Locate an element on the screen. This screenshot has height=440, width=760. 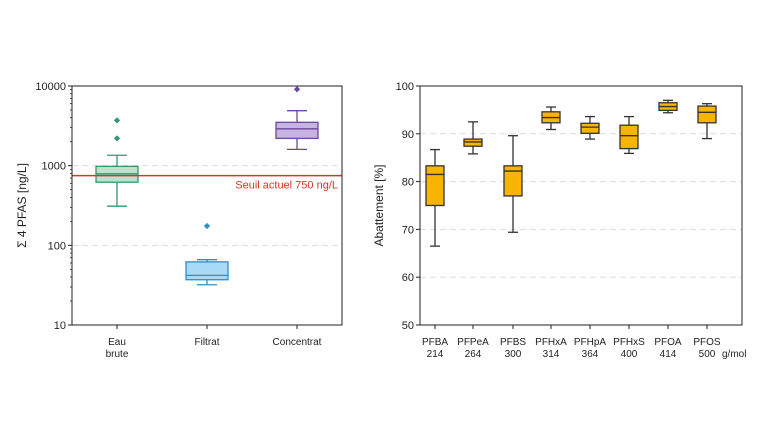
compound-label-3: PFHxA is located at coordinates (551, 342).